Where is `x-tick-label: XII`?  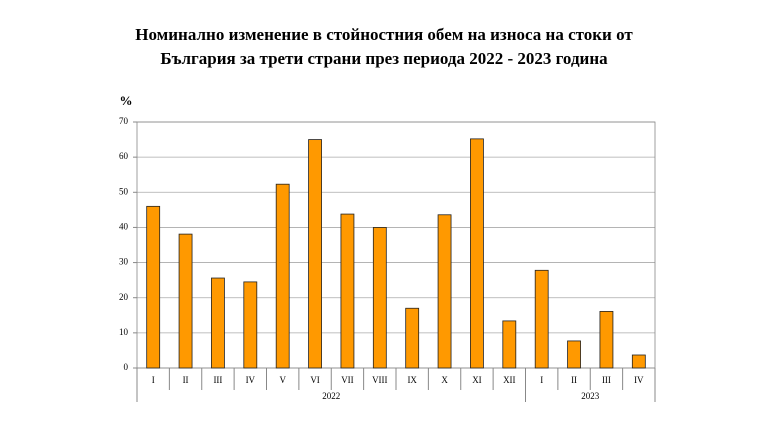
x-tick-label: XII is located at coordinates (509, 380).